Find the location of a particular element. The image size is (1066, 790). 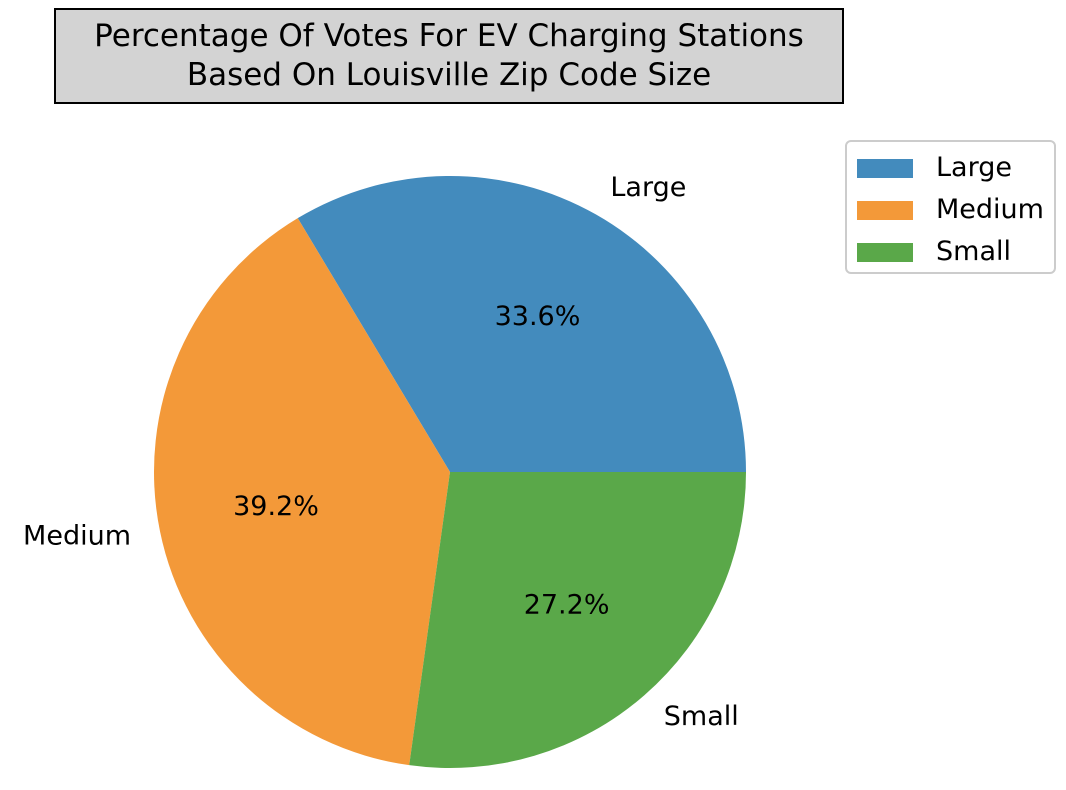

slice-percentage-small: 27.2% is located at coordinates (567, 605).